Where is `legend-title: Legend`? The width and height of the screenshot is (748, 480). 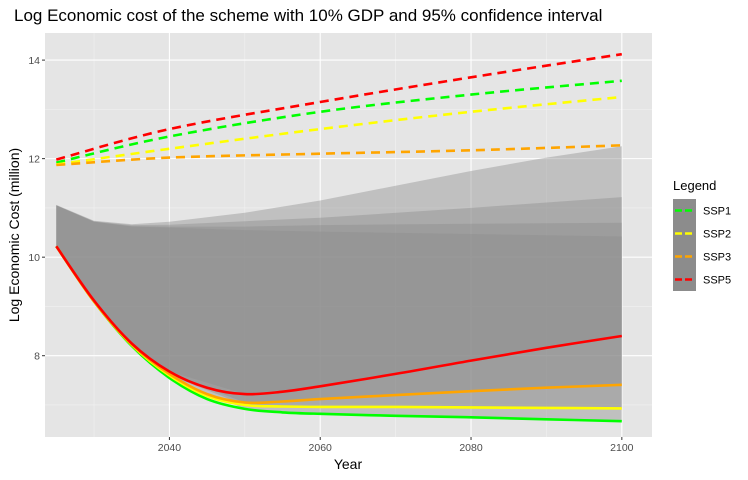
legend-title: Legend is located at coordinates (694, 185).